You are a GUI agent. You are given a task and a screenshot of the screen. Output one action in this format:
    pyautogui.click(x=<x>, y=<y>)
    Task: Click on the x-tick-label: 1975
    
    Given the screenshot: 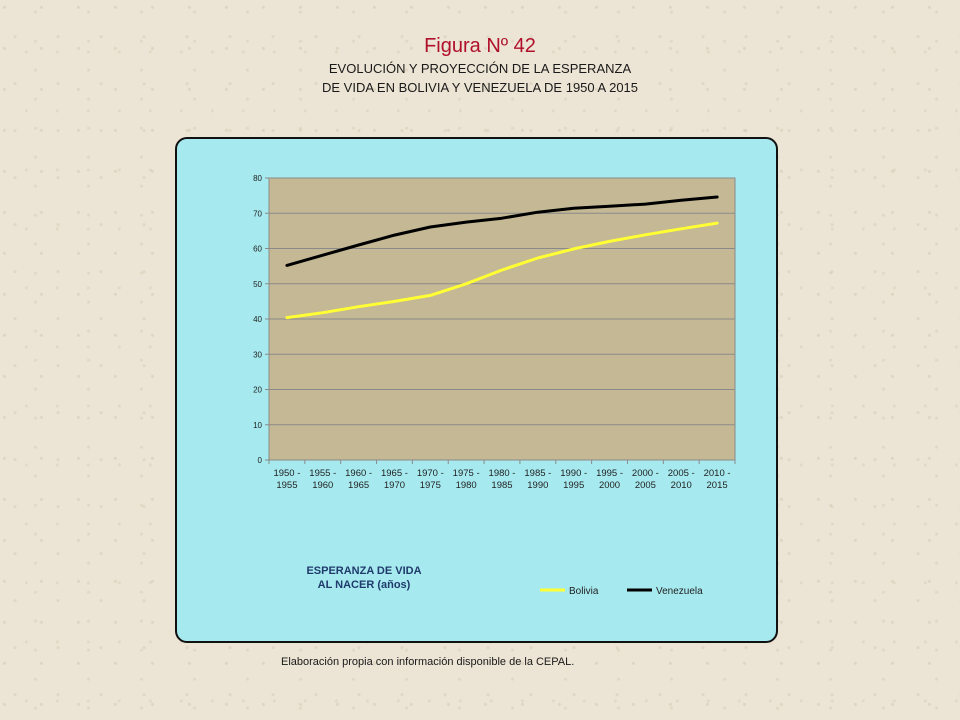 What is the action you would take?
    pyautogui.click(x=430, y=485)
    